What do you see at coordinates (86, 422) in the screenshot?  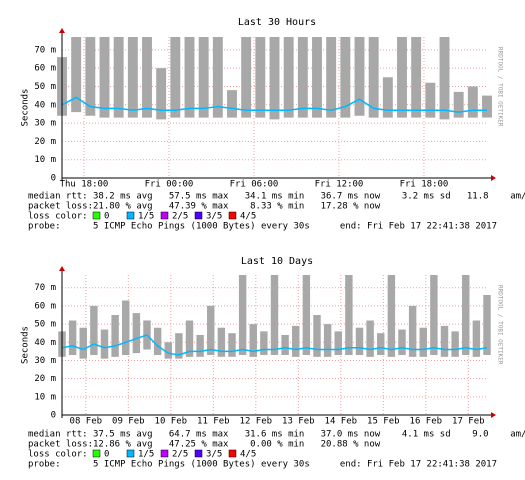 I see `x-tick-label: 08 Feb` at bounding box center [86, 422].